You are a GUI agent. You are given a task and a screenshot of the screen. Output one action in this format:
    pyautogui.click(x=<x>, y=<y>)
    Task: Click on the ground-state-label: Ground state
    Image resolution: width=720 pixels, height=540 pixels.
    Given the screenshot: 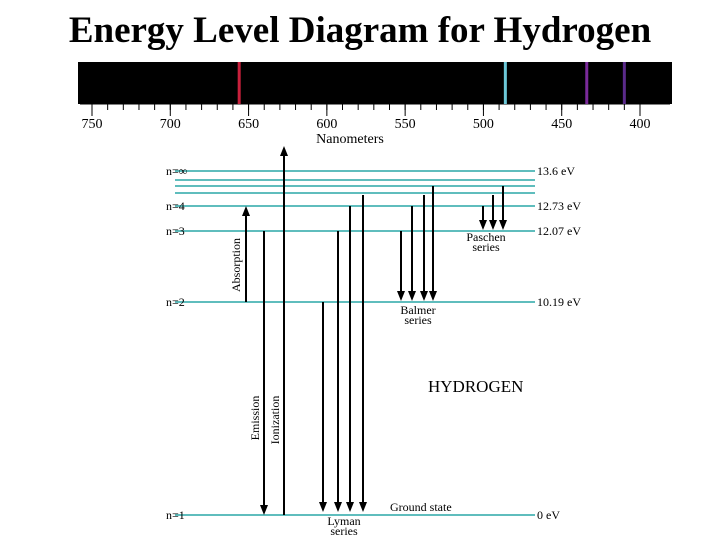 What is the action you would take?
    pyautogui.click(x=421, y=507)
    